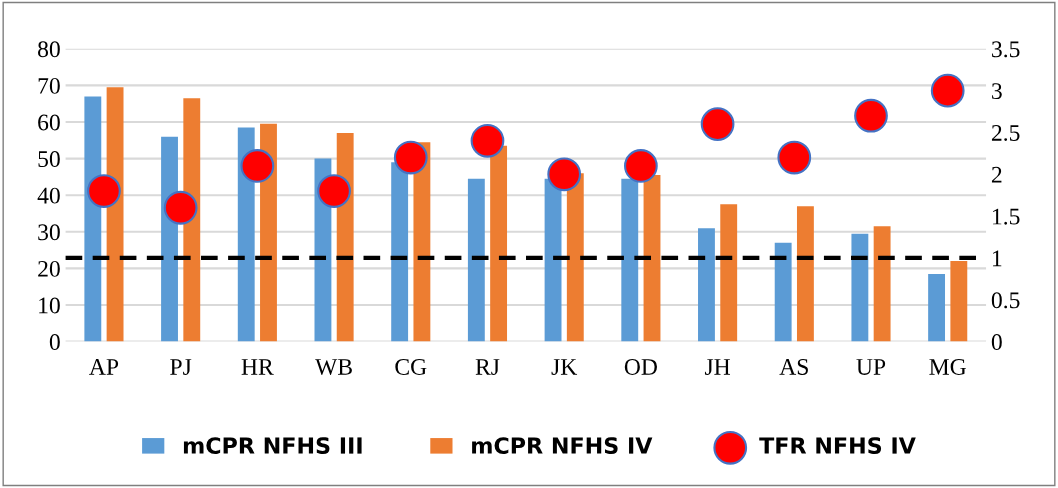 The height and width of the screenshot is (488, 1058). What do you see at coordinates (1006, 49) in the screenshot?
I see `y2-tick-label: 3.5` at bounding box center [1006, 49].